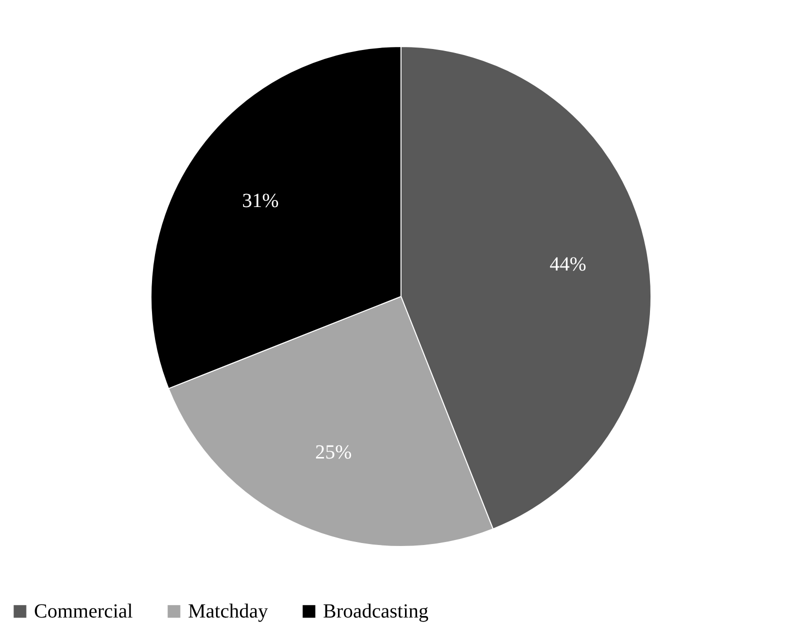 The height and width of the screenshot is (632, 802). What do you see at coordinates (568, 265) in the screenshot?
I see `data-label: 44%` at bounding box center [568, 265].